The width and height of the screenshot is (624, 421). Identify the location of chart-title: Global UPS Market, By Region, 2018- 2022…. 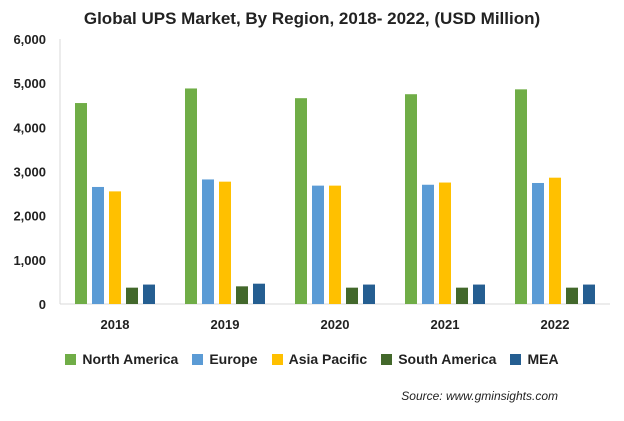
(312, 18).